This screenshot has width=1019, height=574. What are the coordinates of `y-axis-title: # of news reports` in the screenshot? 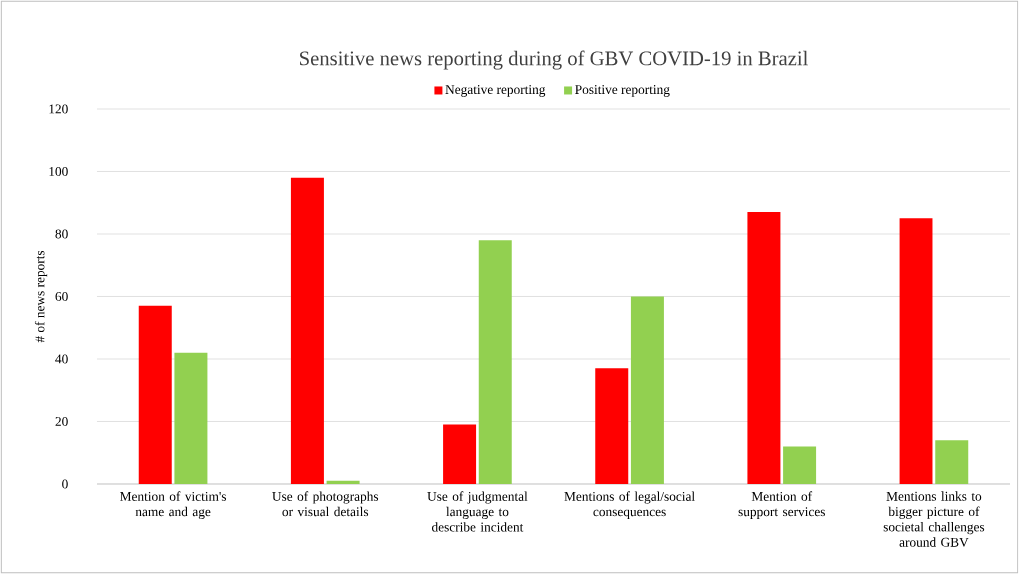 It's located at (41, 296).